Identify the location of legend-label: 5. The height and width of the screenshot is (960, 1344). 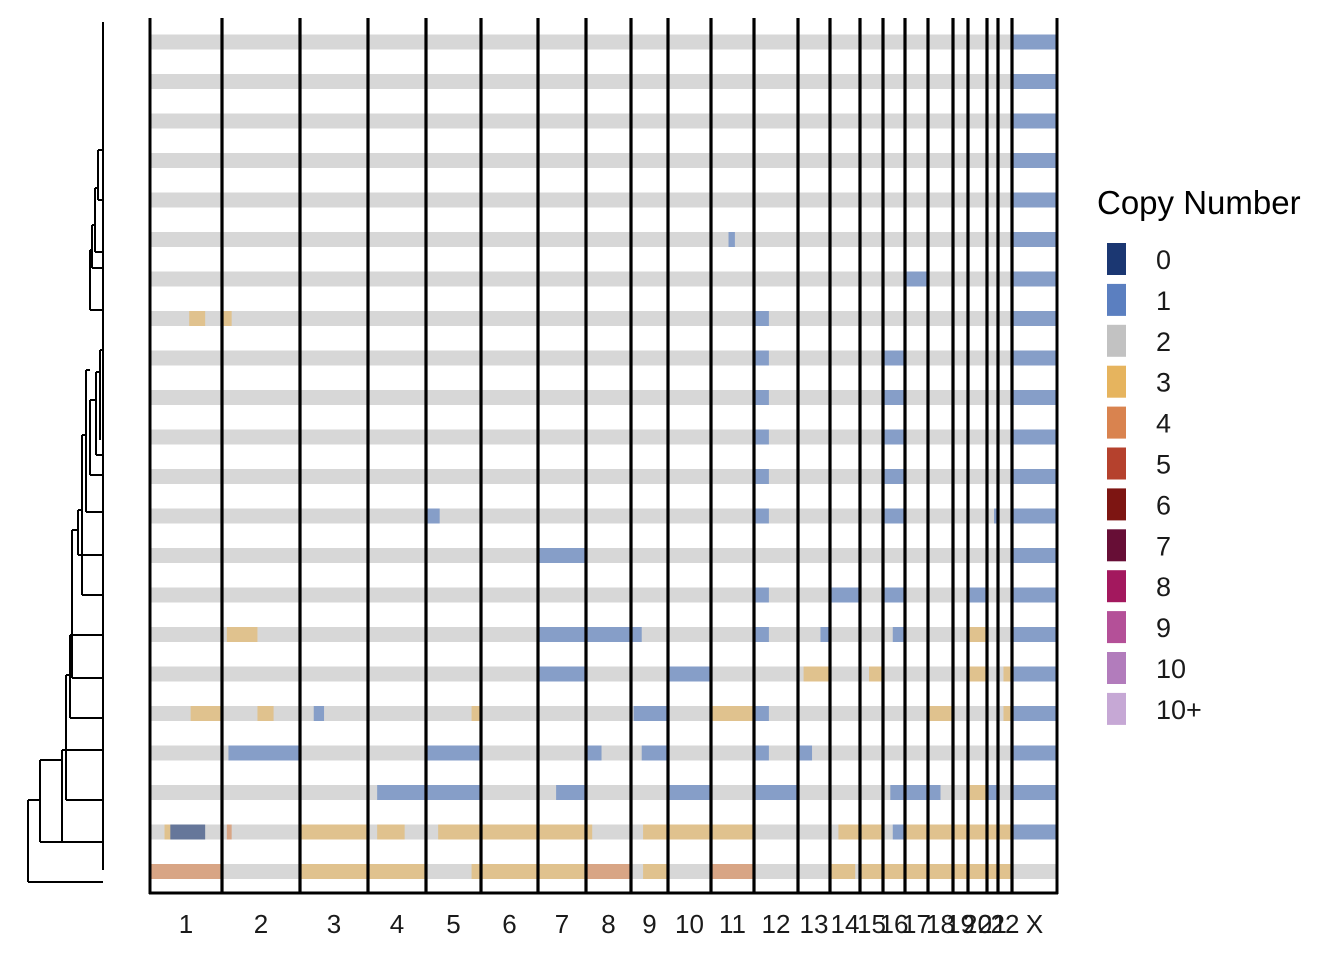
(1163, 465).